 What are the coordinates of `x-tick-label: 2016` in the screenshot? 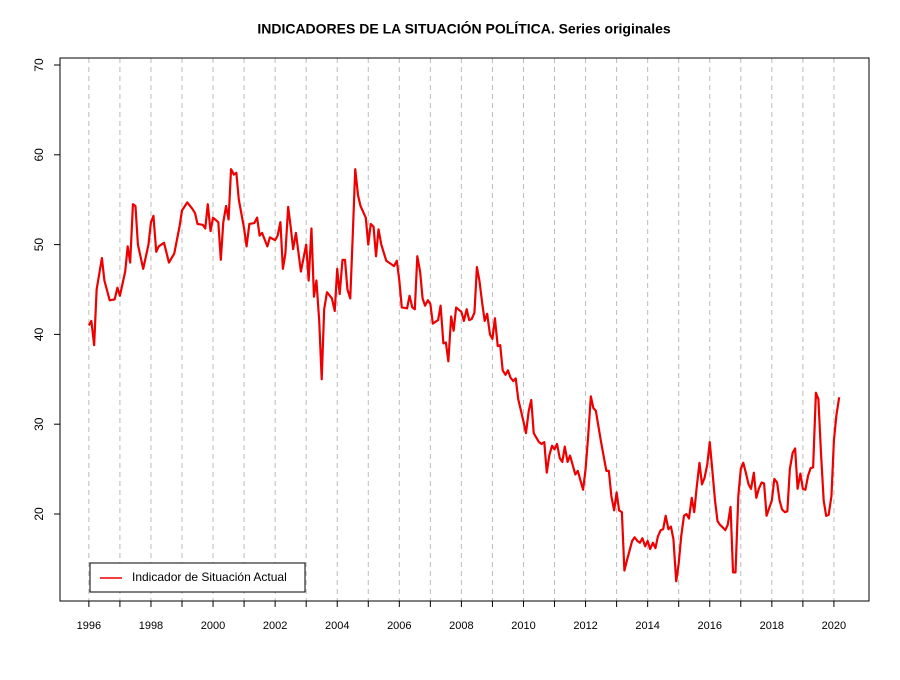 It's located at (710, 626).